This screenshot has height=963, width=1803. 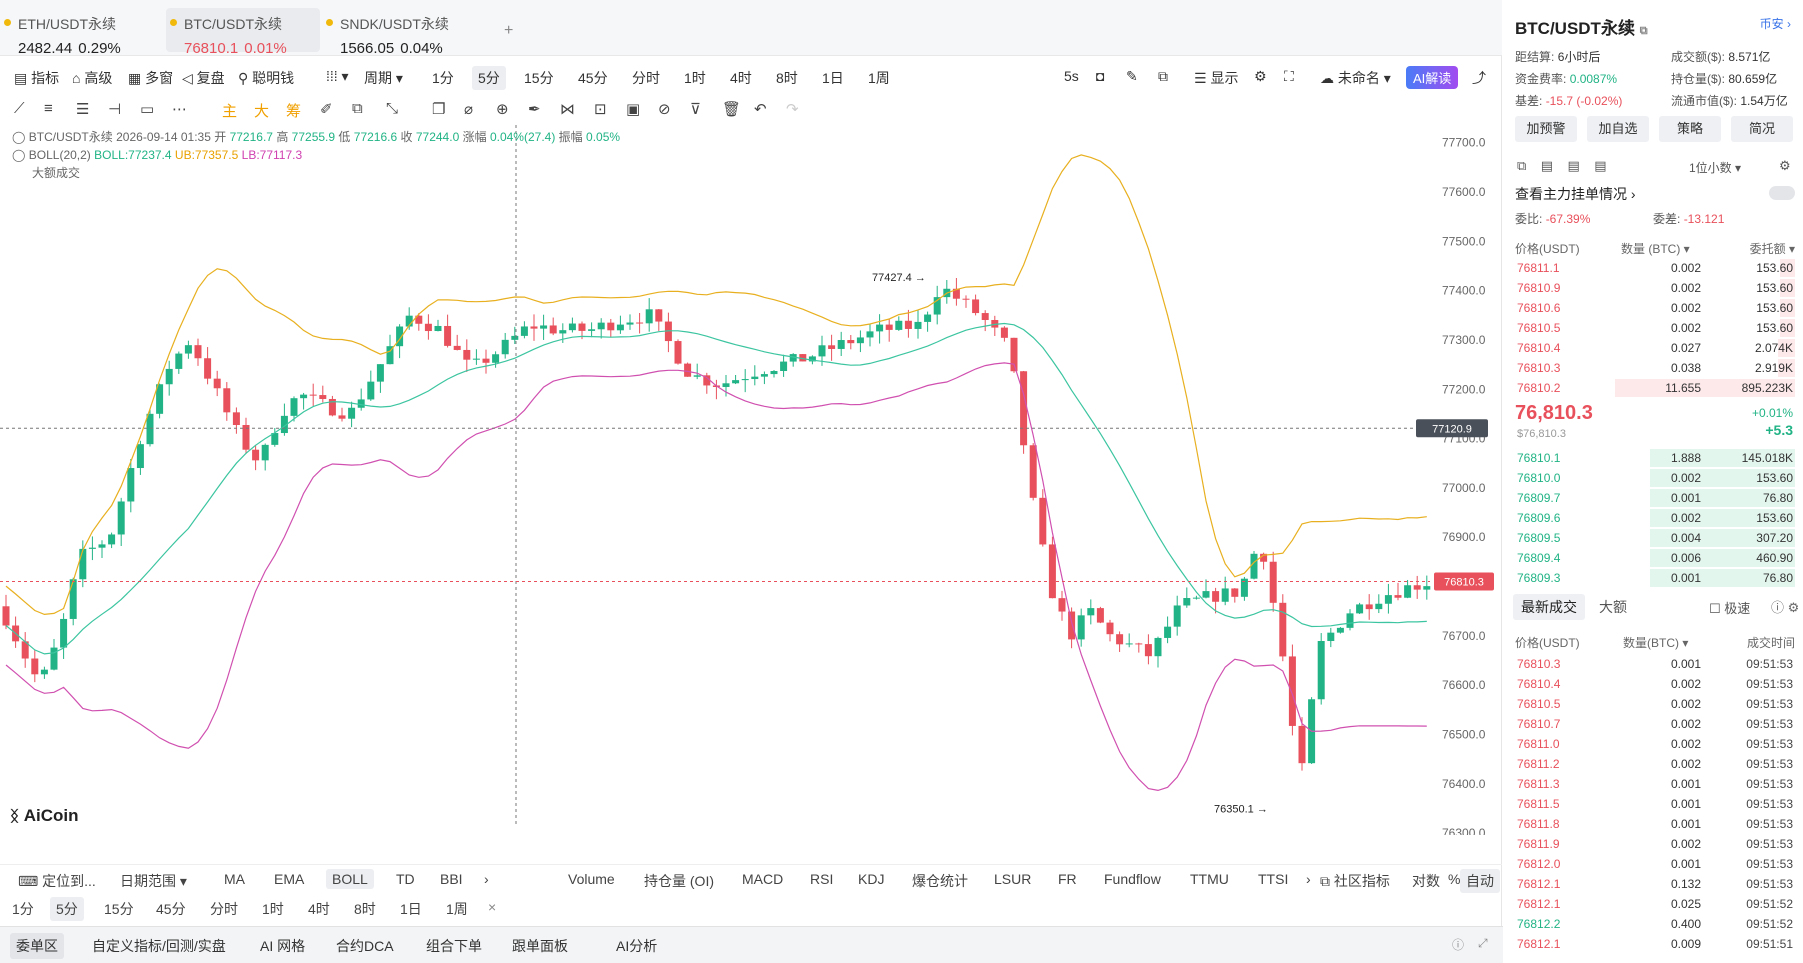 What do you see at coordinates (1618, 129) in the screenshot?
I see `add-watchlist-button: 加自选` at bounding box center [1618, 129].